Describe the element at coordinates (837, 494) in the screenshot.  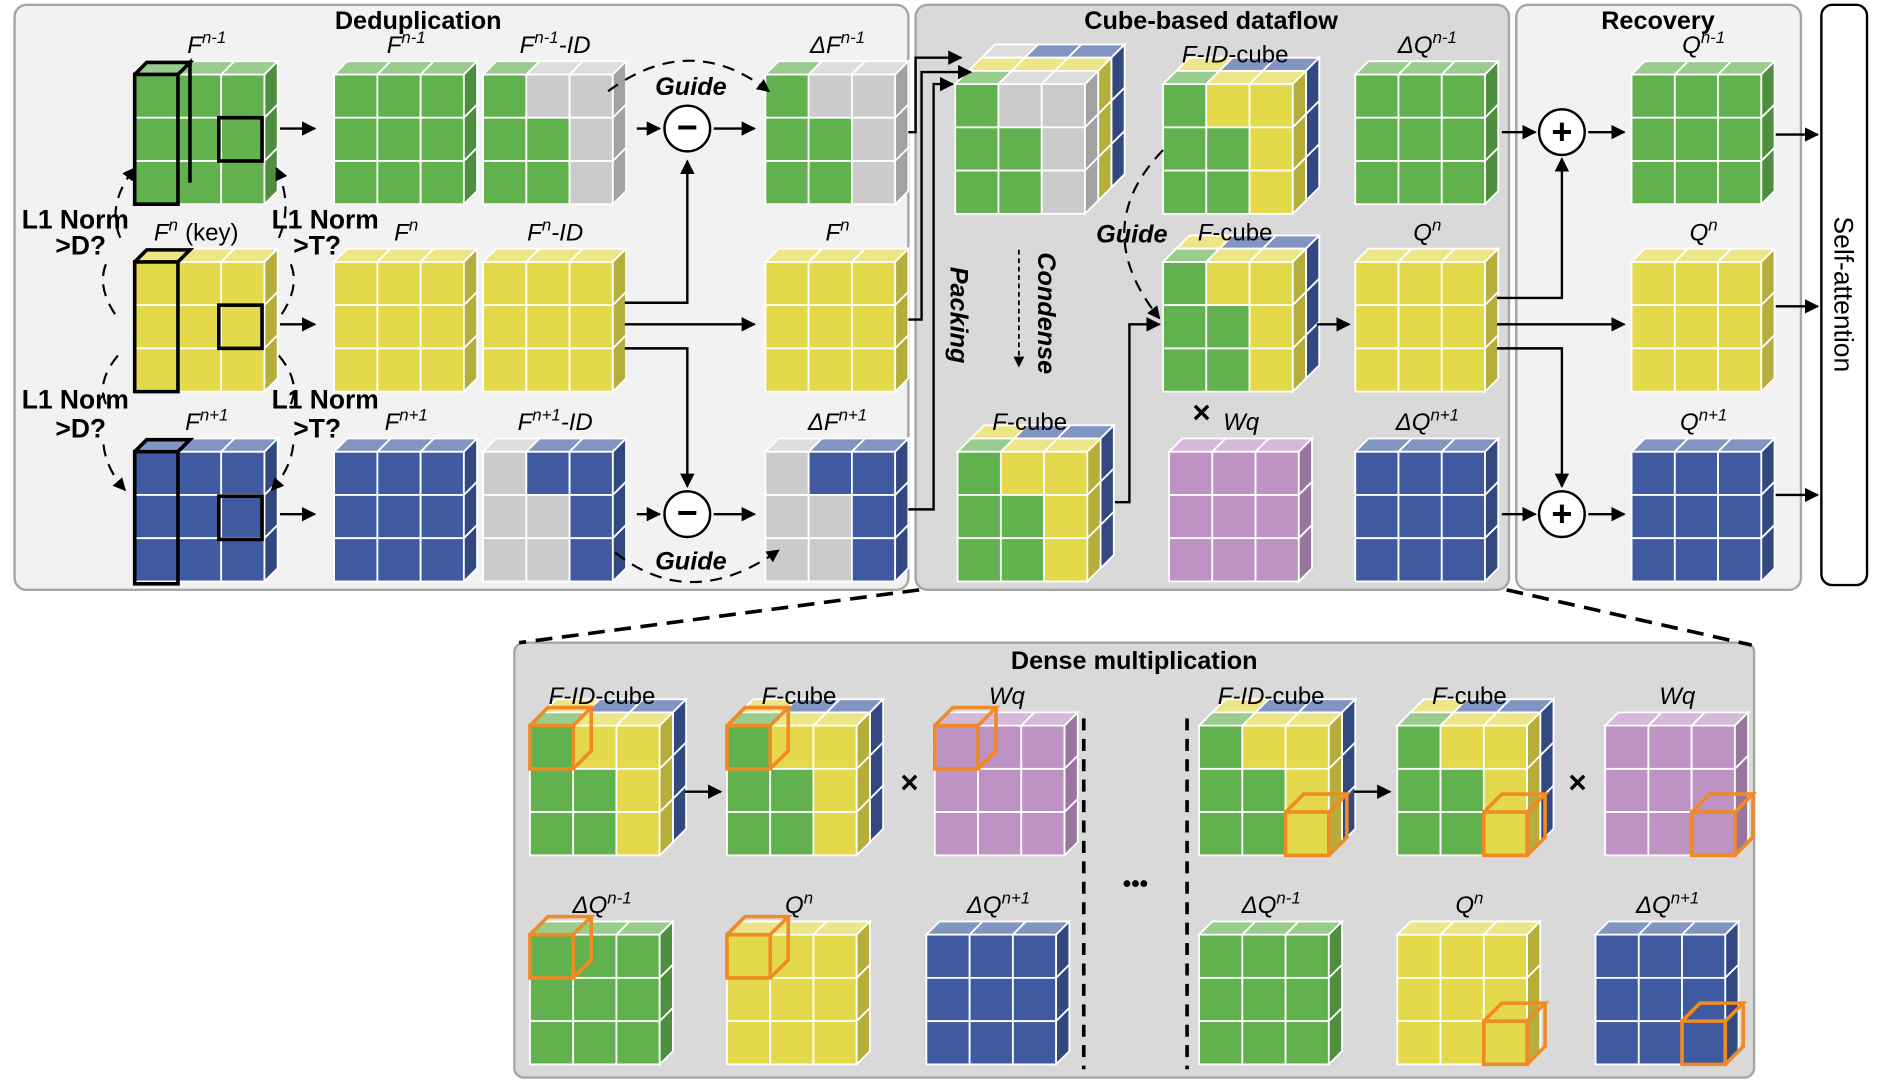
I see `cube-df-np1: ΔFn+1` at that location.